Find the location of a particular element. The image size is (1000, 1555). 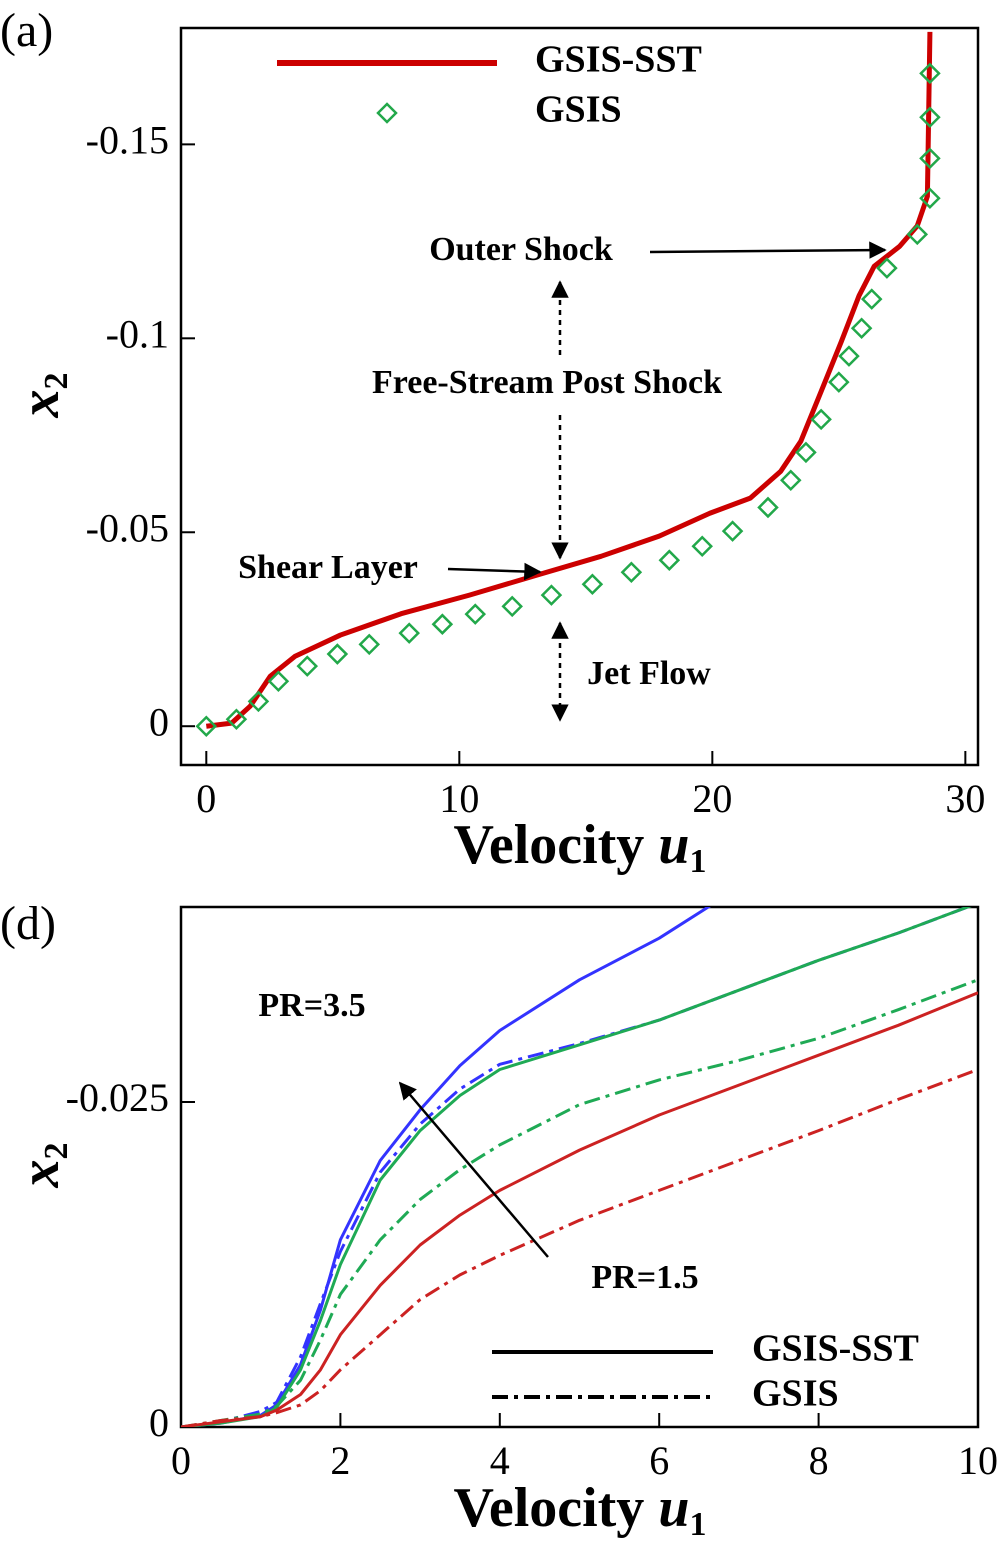

x-tick-label: 8 is located at coordinates (819, 1460).